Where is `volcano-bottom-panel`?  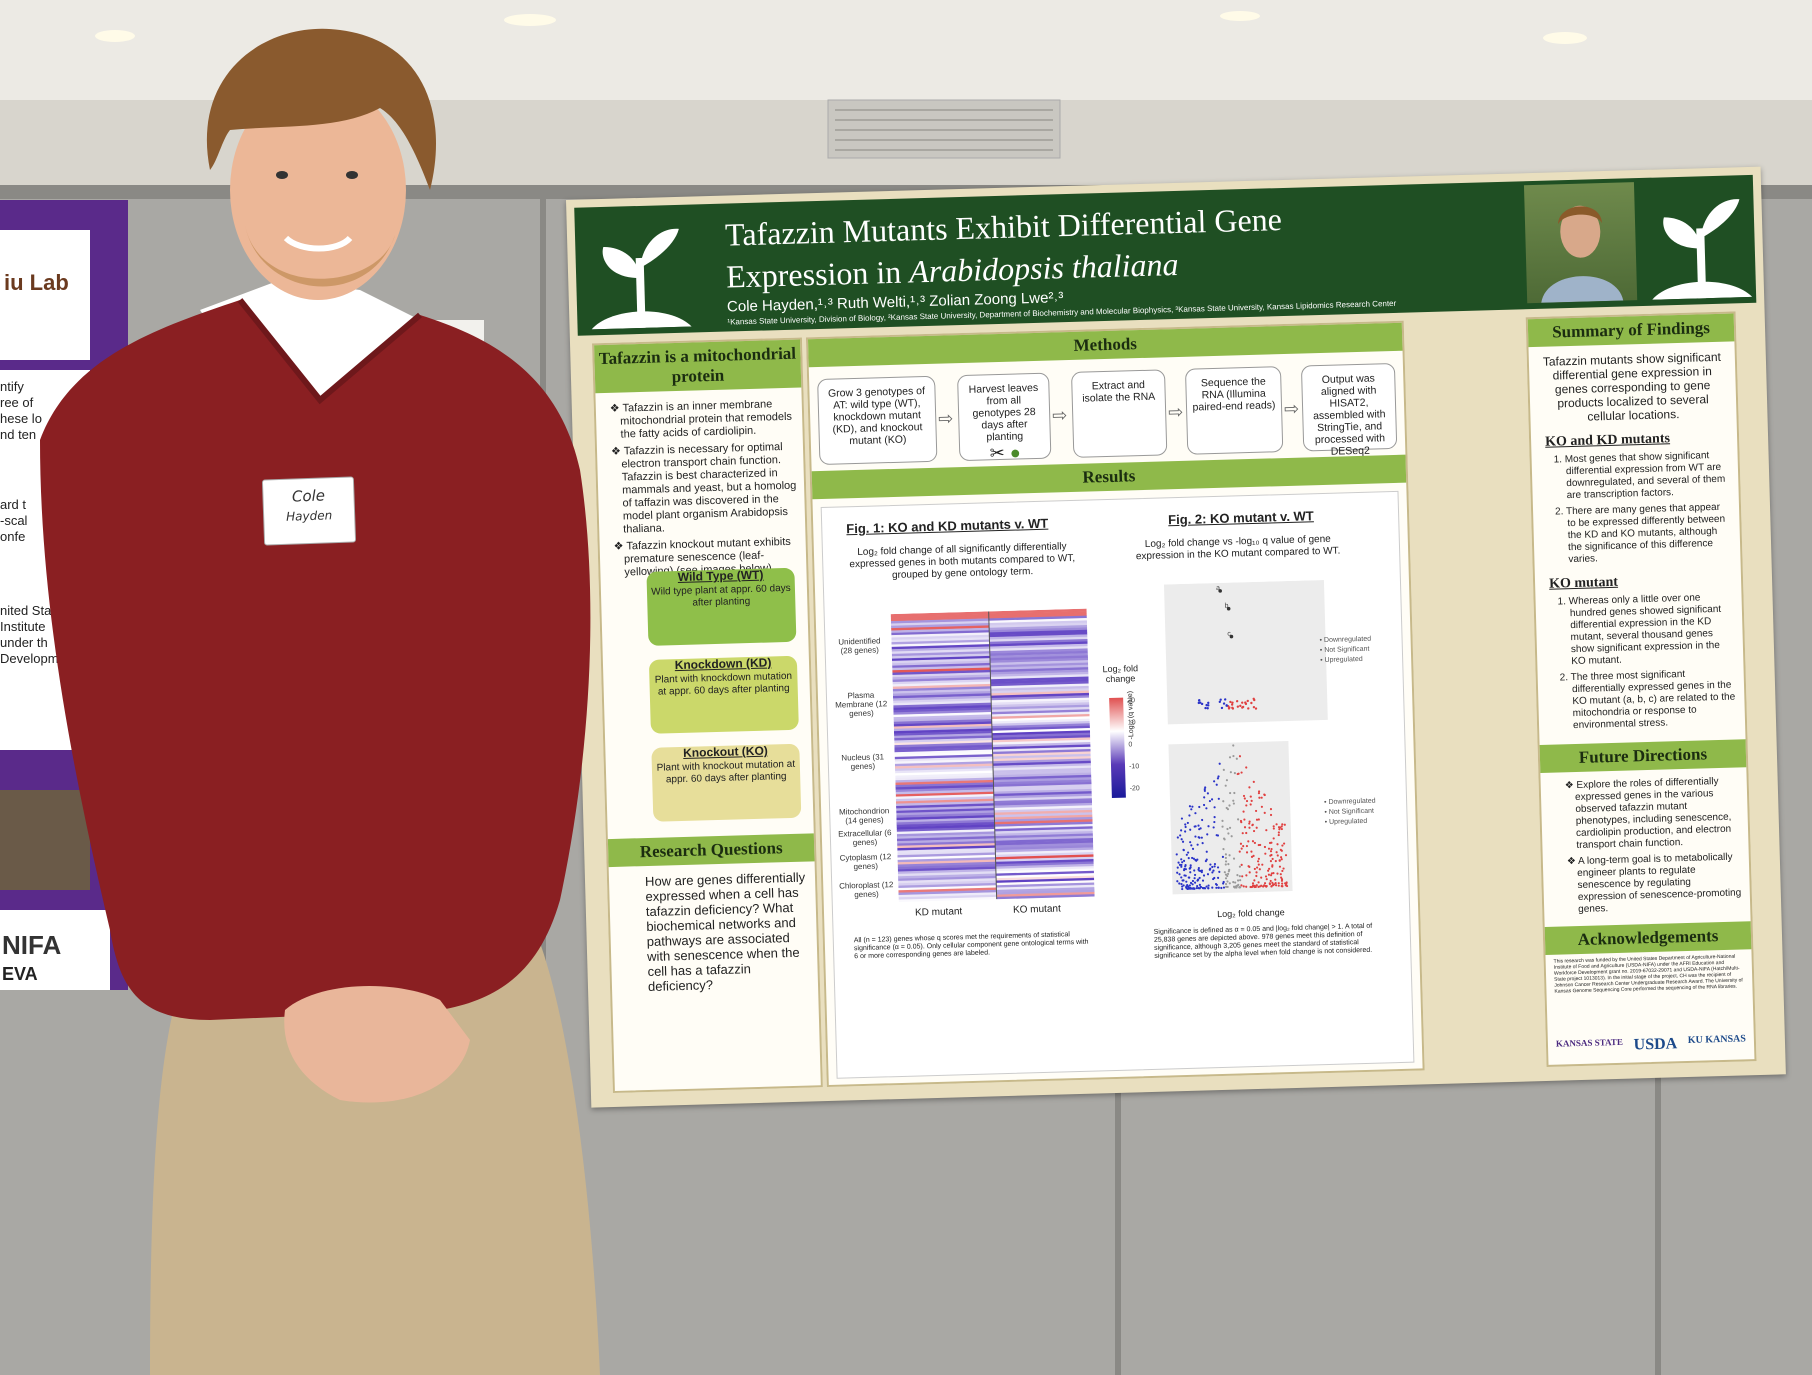 volcano-bottom-panel is located at coordinates (1230, 818).